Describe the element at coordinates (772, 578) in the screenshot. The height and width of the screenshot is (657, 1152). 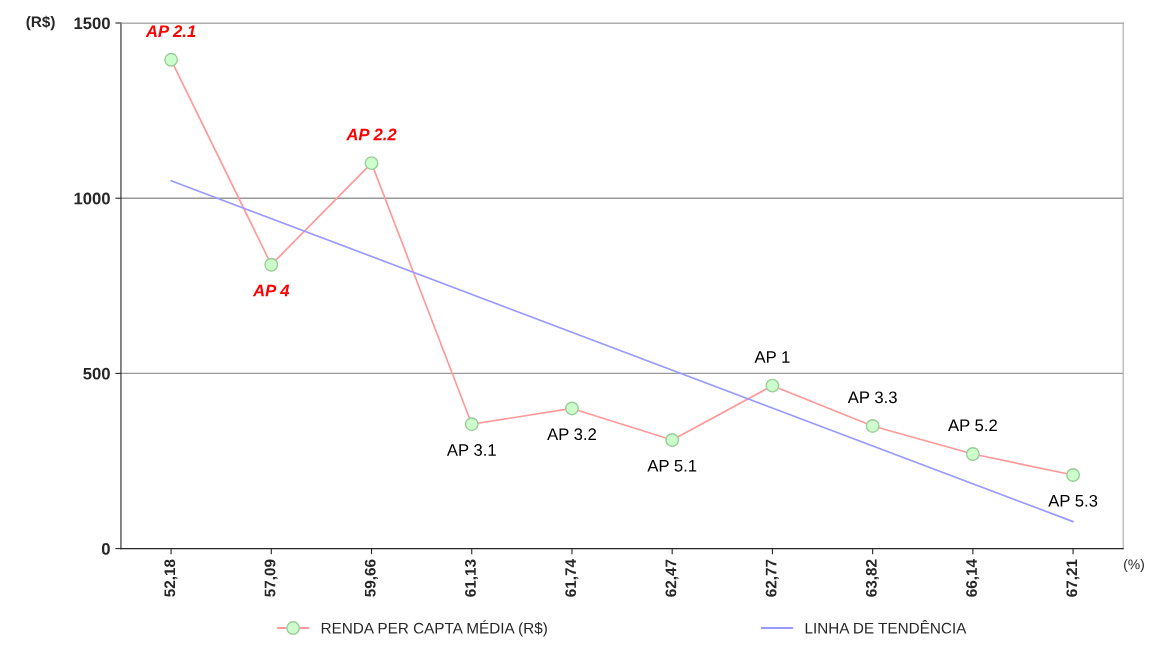
I see `x-tick-label: 62,77` at that location.